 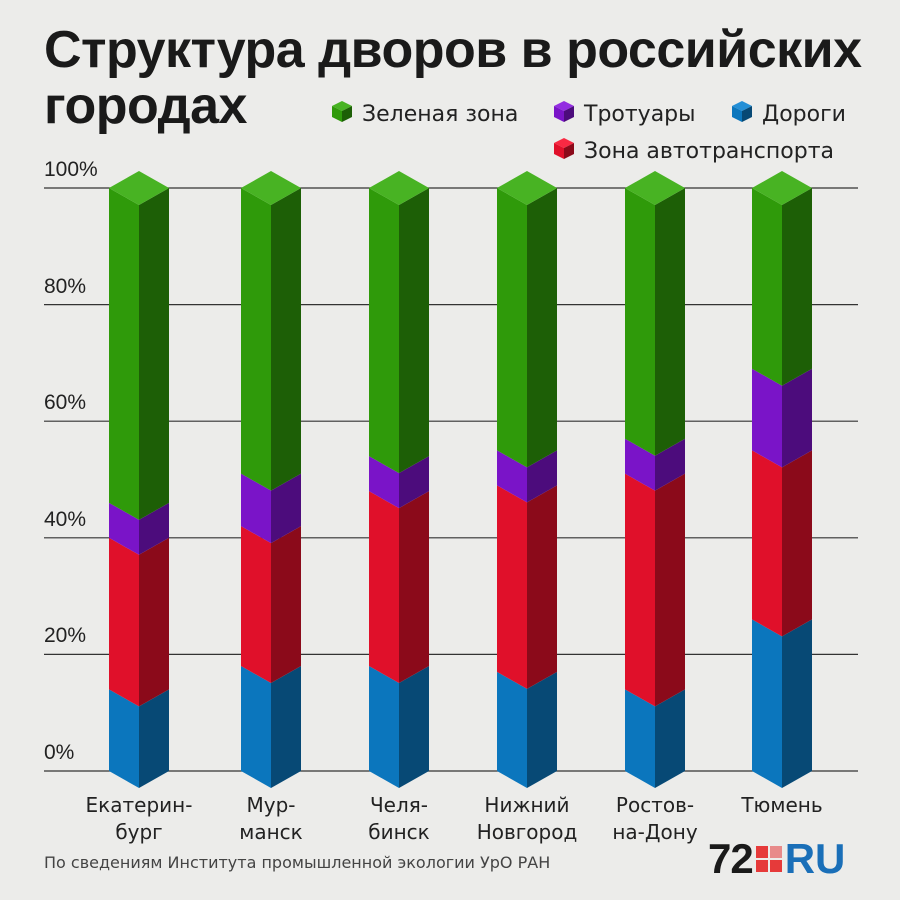 I want to click on legend-item-sidewalks: Тротуары, so click(x=624, y=114).